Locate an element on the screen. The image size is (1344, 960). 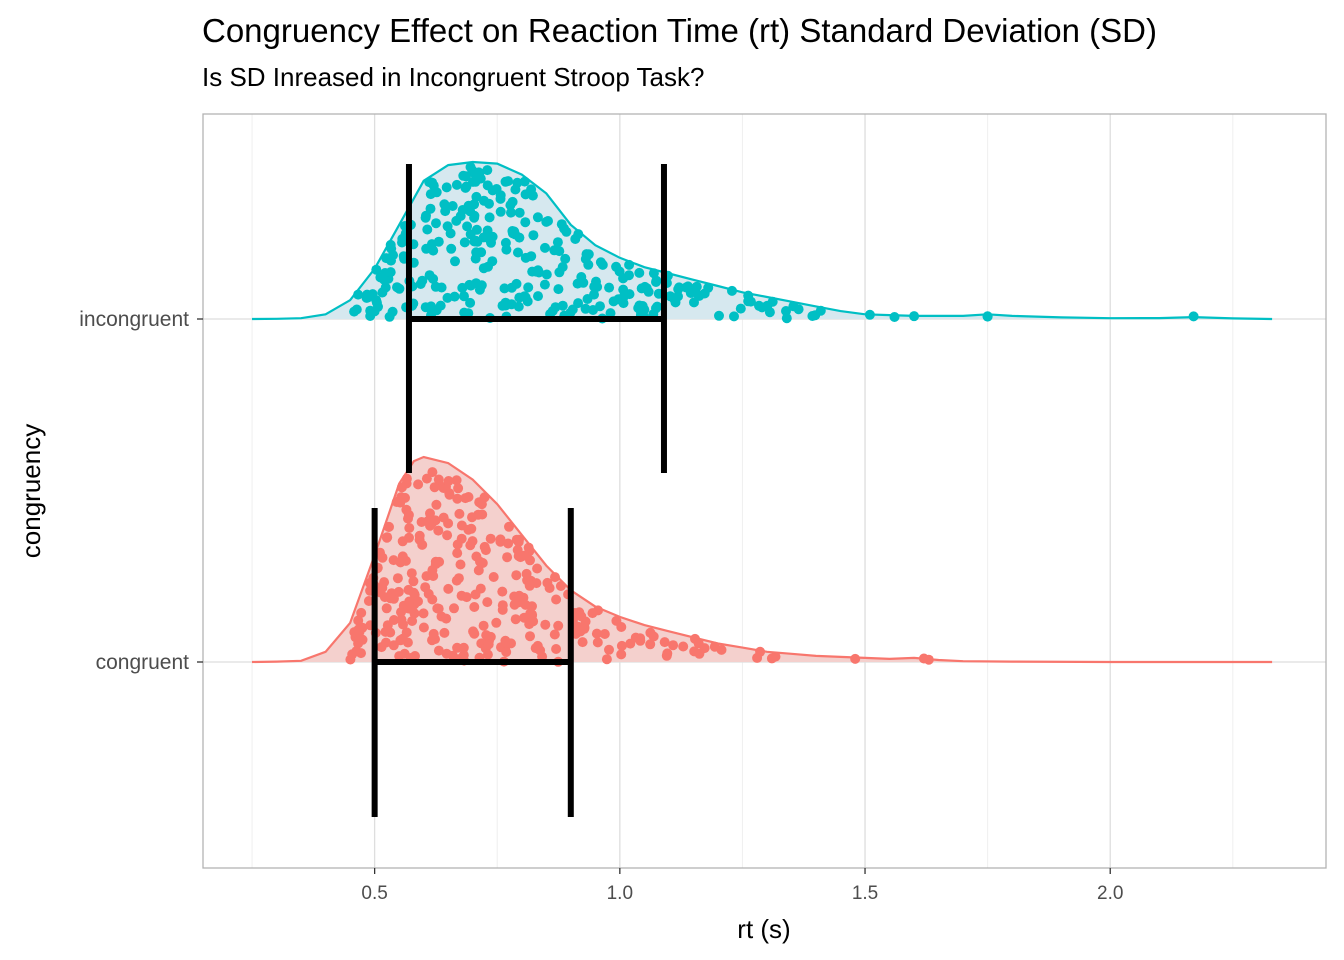
x-axis-title: rt (s) is located at coordinates (763, 929).